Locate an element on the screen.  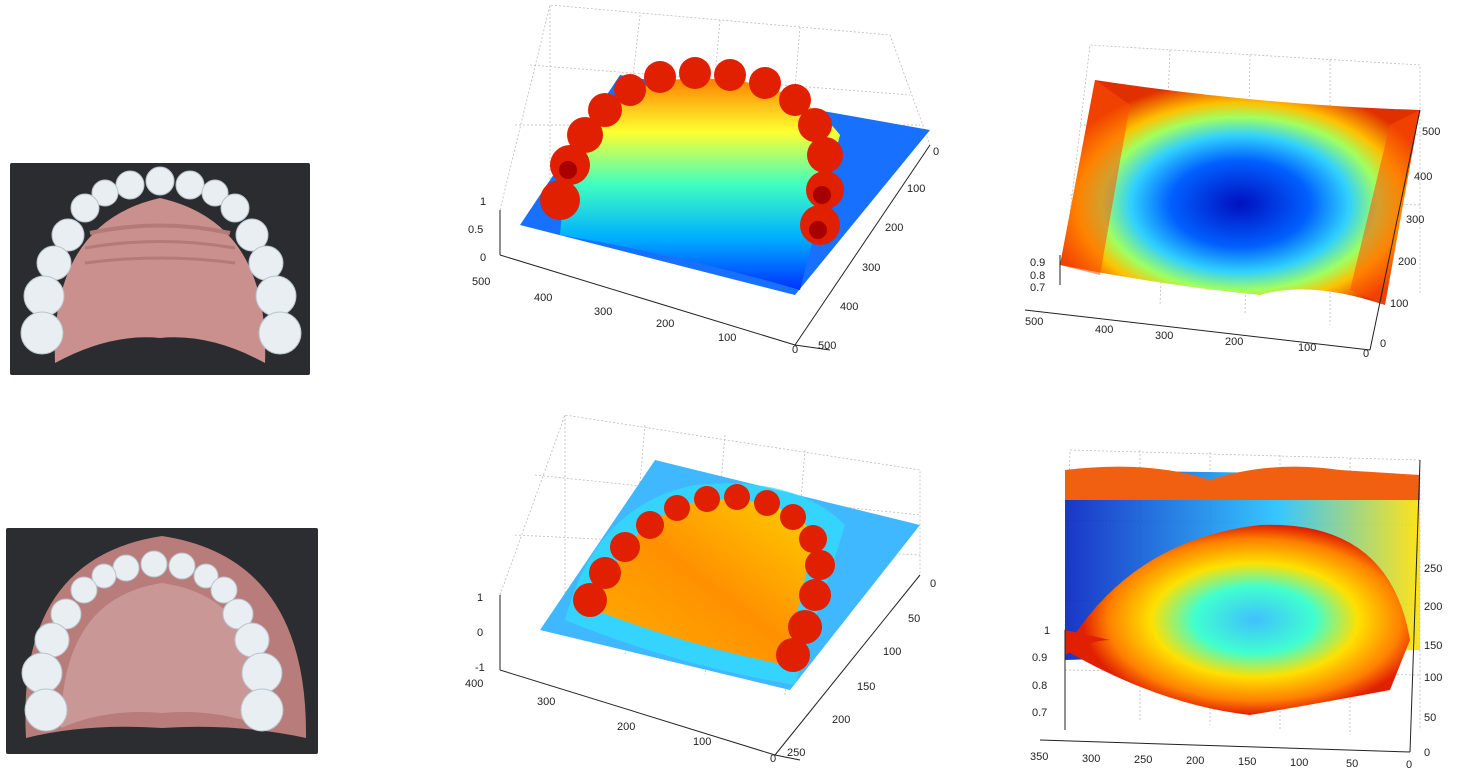
dental-photo-lower is located at coordinates (162, 641).